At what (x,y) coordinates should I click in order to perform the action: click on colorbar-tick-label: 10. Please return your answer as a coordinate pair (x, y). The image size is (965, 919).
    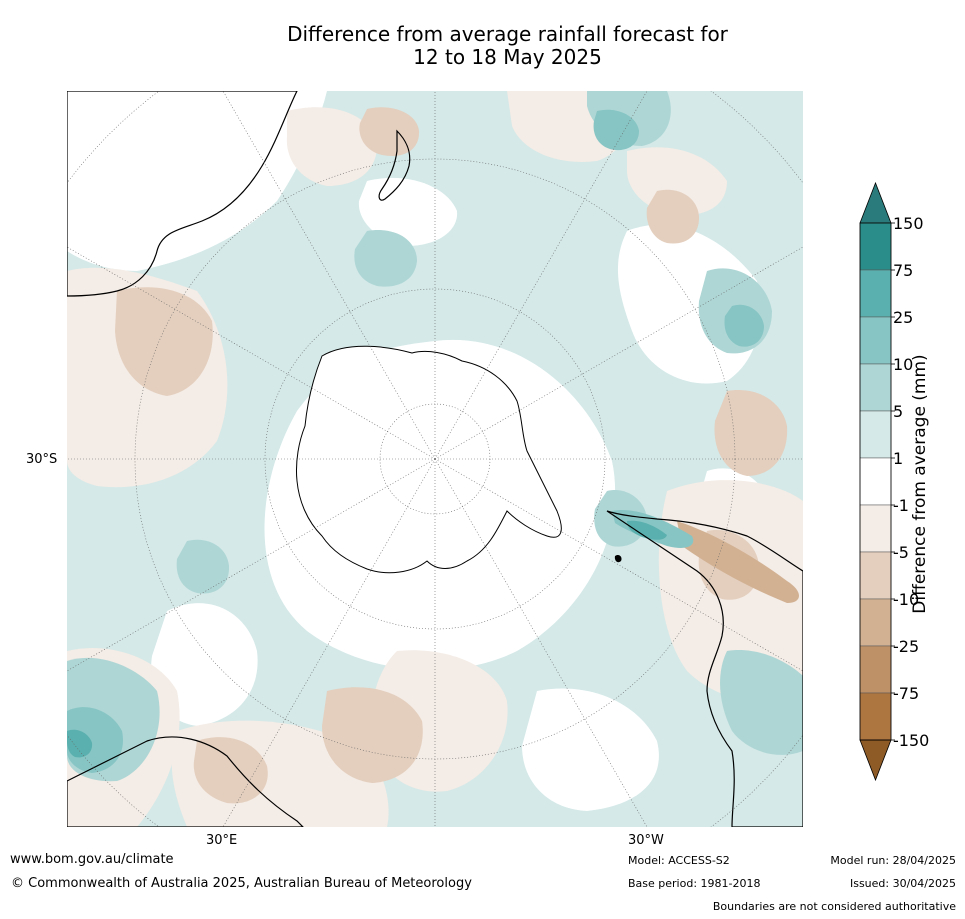
    Looking at the image, I should click on (903, 364).